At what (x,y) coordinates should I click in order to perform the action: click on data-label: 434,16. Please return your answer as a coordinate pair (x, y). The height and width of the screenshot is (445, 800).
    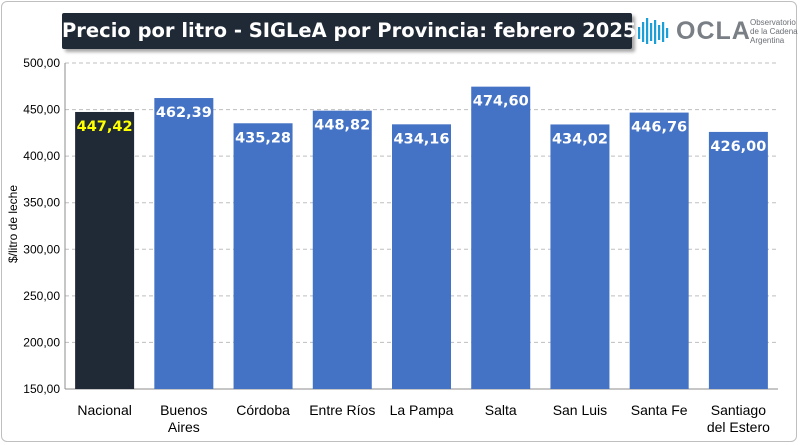
    Looking at the image, I should click on (422, 139).